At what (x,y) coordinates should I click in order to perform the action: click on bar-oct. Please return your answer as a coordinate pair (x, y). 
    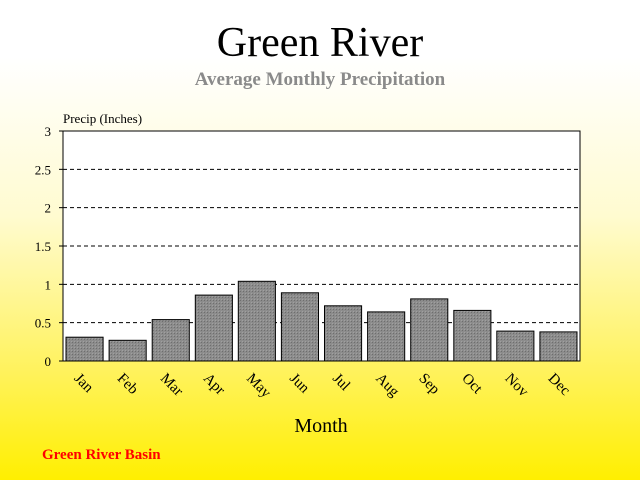
    Looking at the image, I should click on (472, 335).